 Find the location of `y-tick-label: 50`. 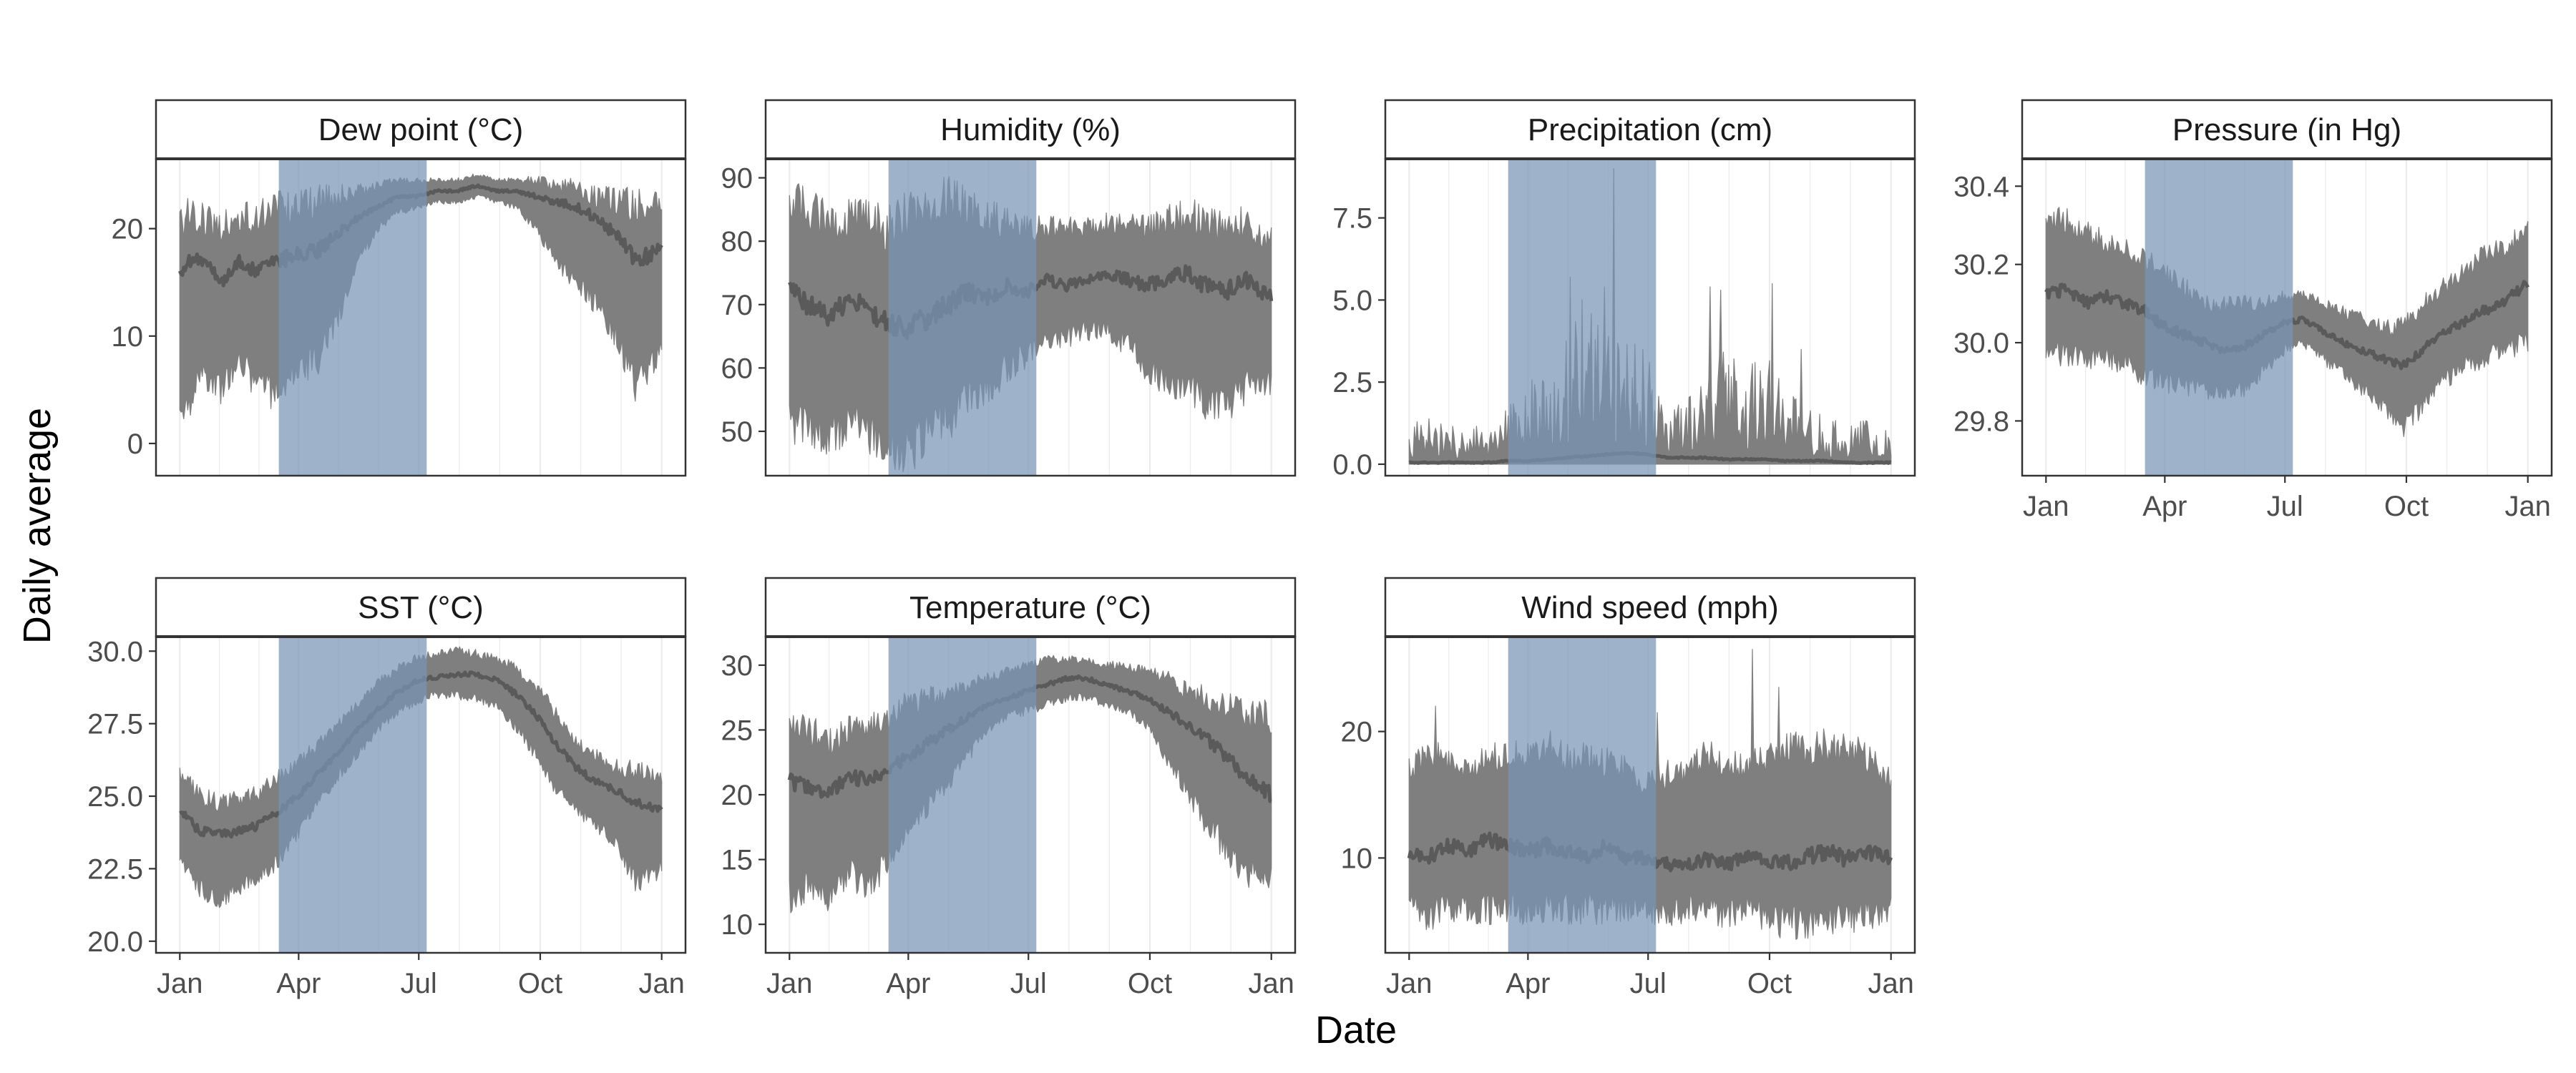

y-tick-label: 50 is located at coordinates (737, 432).